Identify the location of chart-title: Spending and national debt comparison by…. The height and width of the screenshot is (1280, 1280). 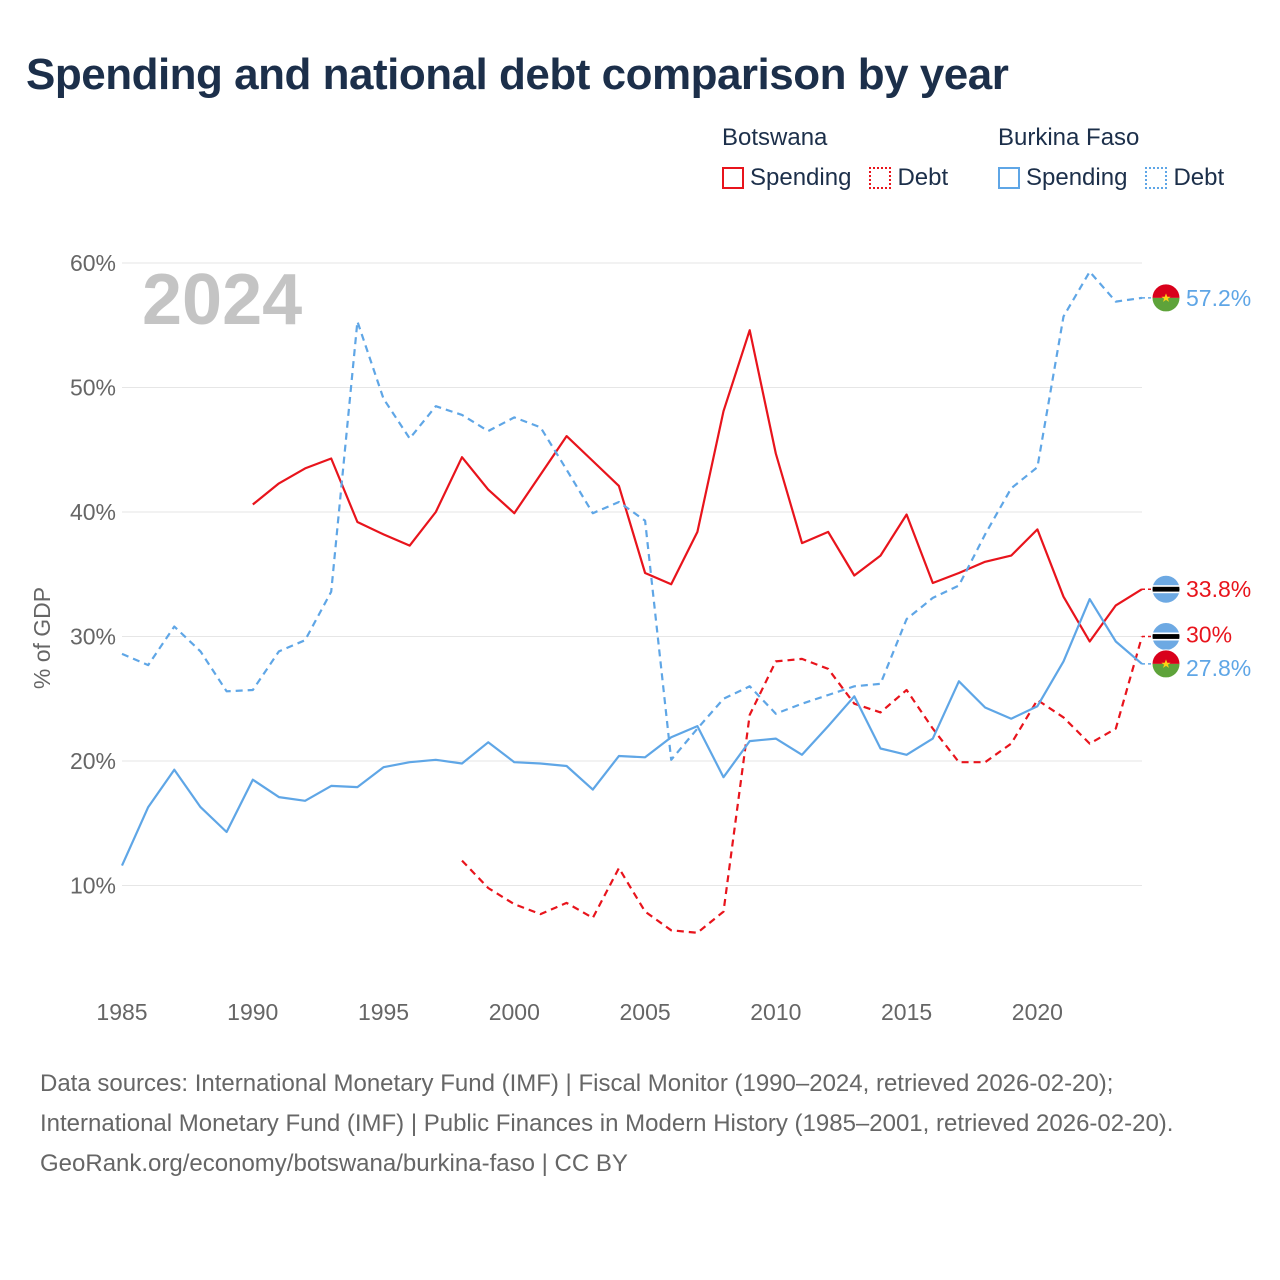
(517, 74).